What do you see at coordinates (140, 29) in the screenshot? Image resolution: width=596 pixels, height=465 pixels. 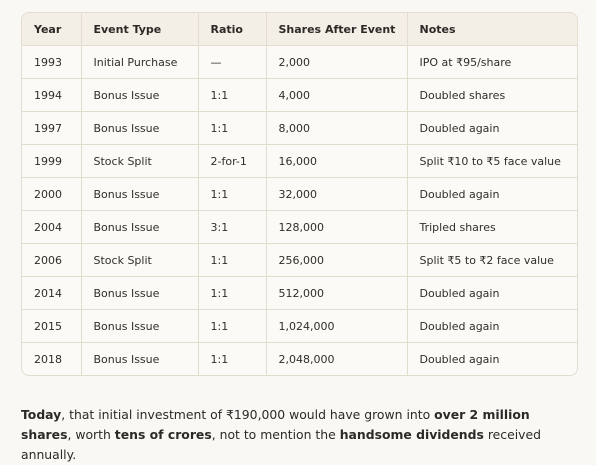 I see `header-event-type: Event Type` at bounding box center [140, 29].